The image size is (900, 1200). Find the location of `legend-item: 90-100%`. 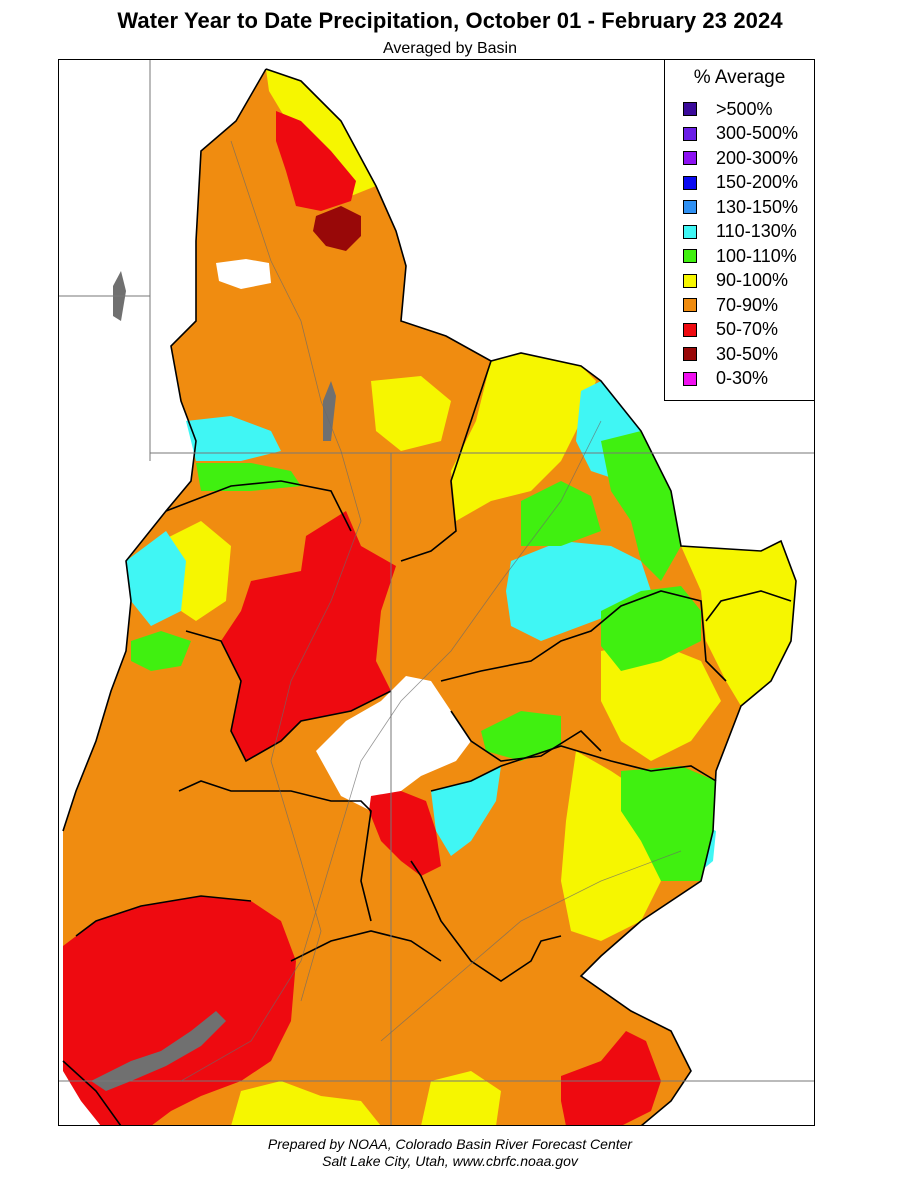

legend-item: 90-100% is located at coordinates (735, 281).